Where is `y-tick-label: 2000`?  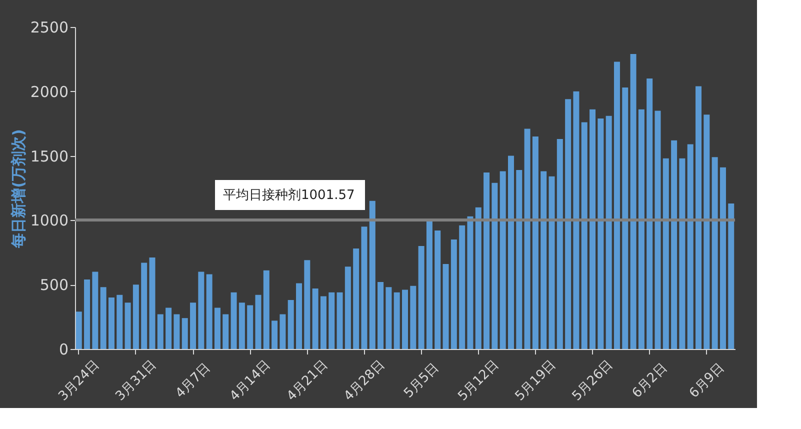 y-tick-label: 2000 is located at coordinates (49, 91).